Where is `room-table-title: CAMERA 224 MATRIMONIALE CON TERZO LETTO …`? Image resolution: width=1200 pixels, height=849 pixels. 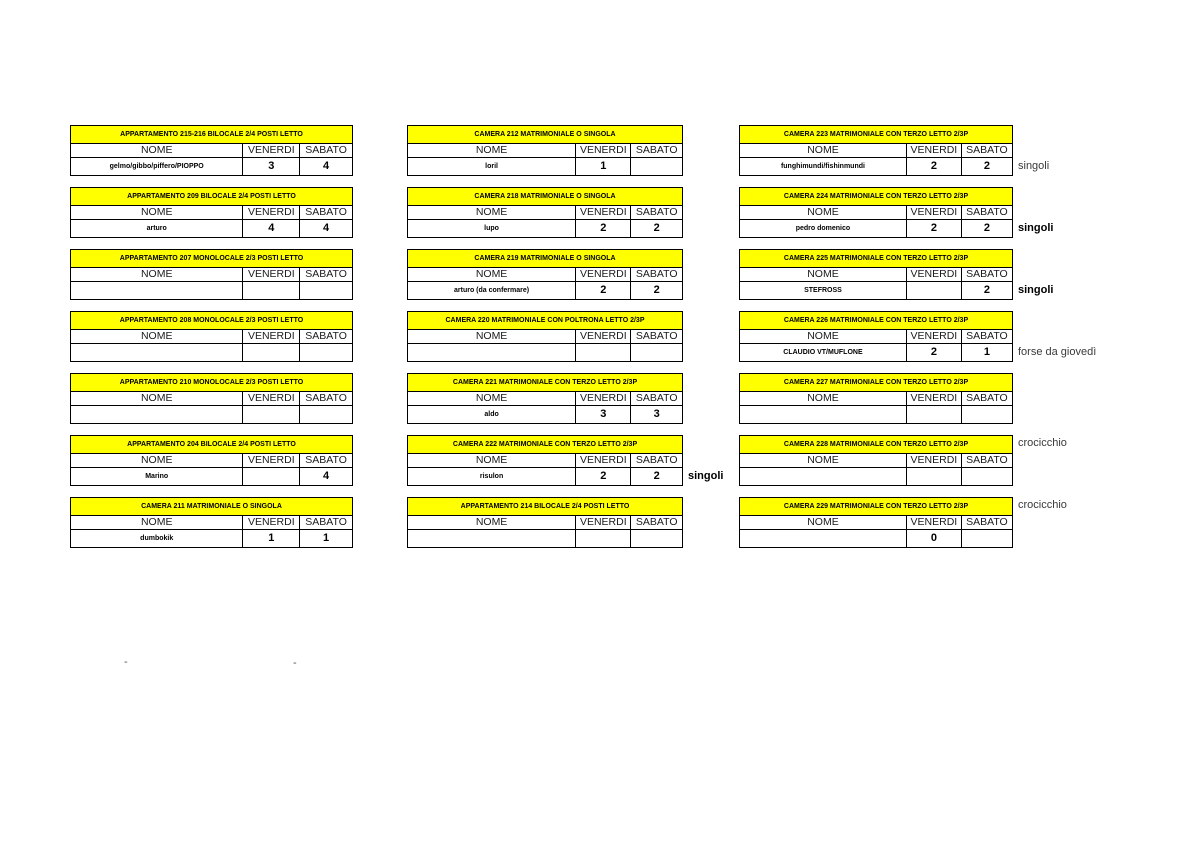 room-table-title: CAMERA 224 MATRIMONIALE CON TERZO LETTO … is located at coordinates (876, 197).